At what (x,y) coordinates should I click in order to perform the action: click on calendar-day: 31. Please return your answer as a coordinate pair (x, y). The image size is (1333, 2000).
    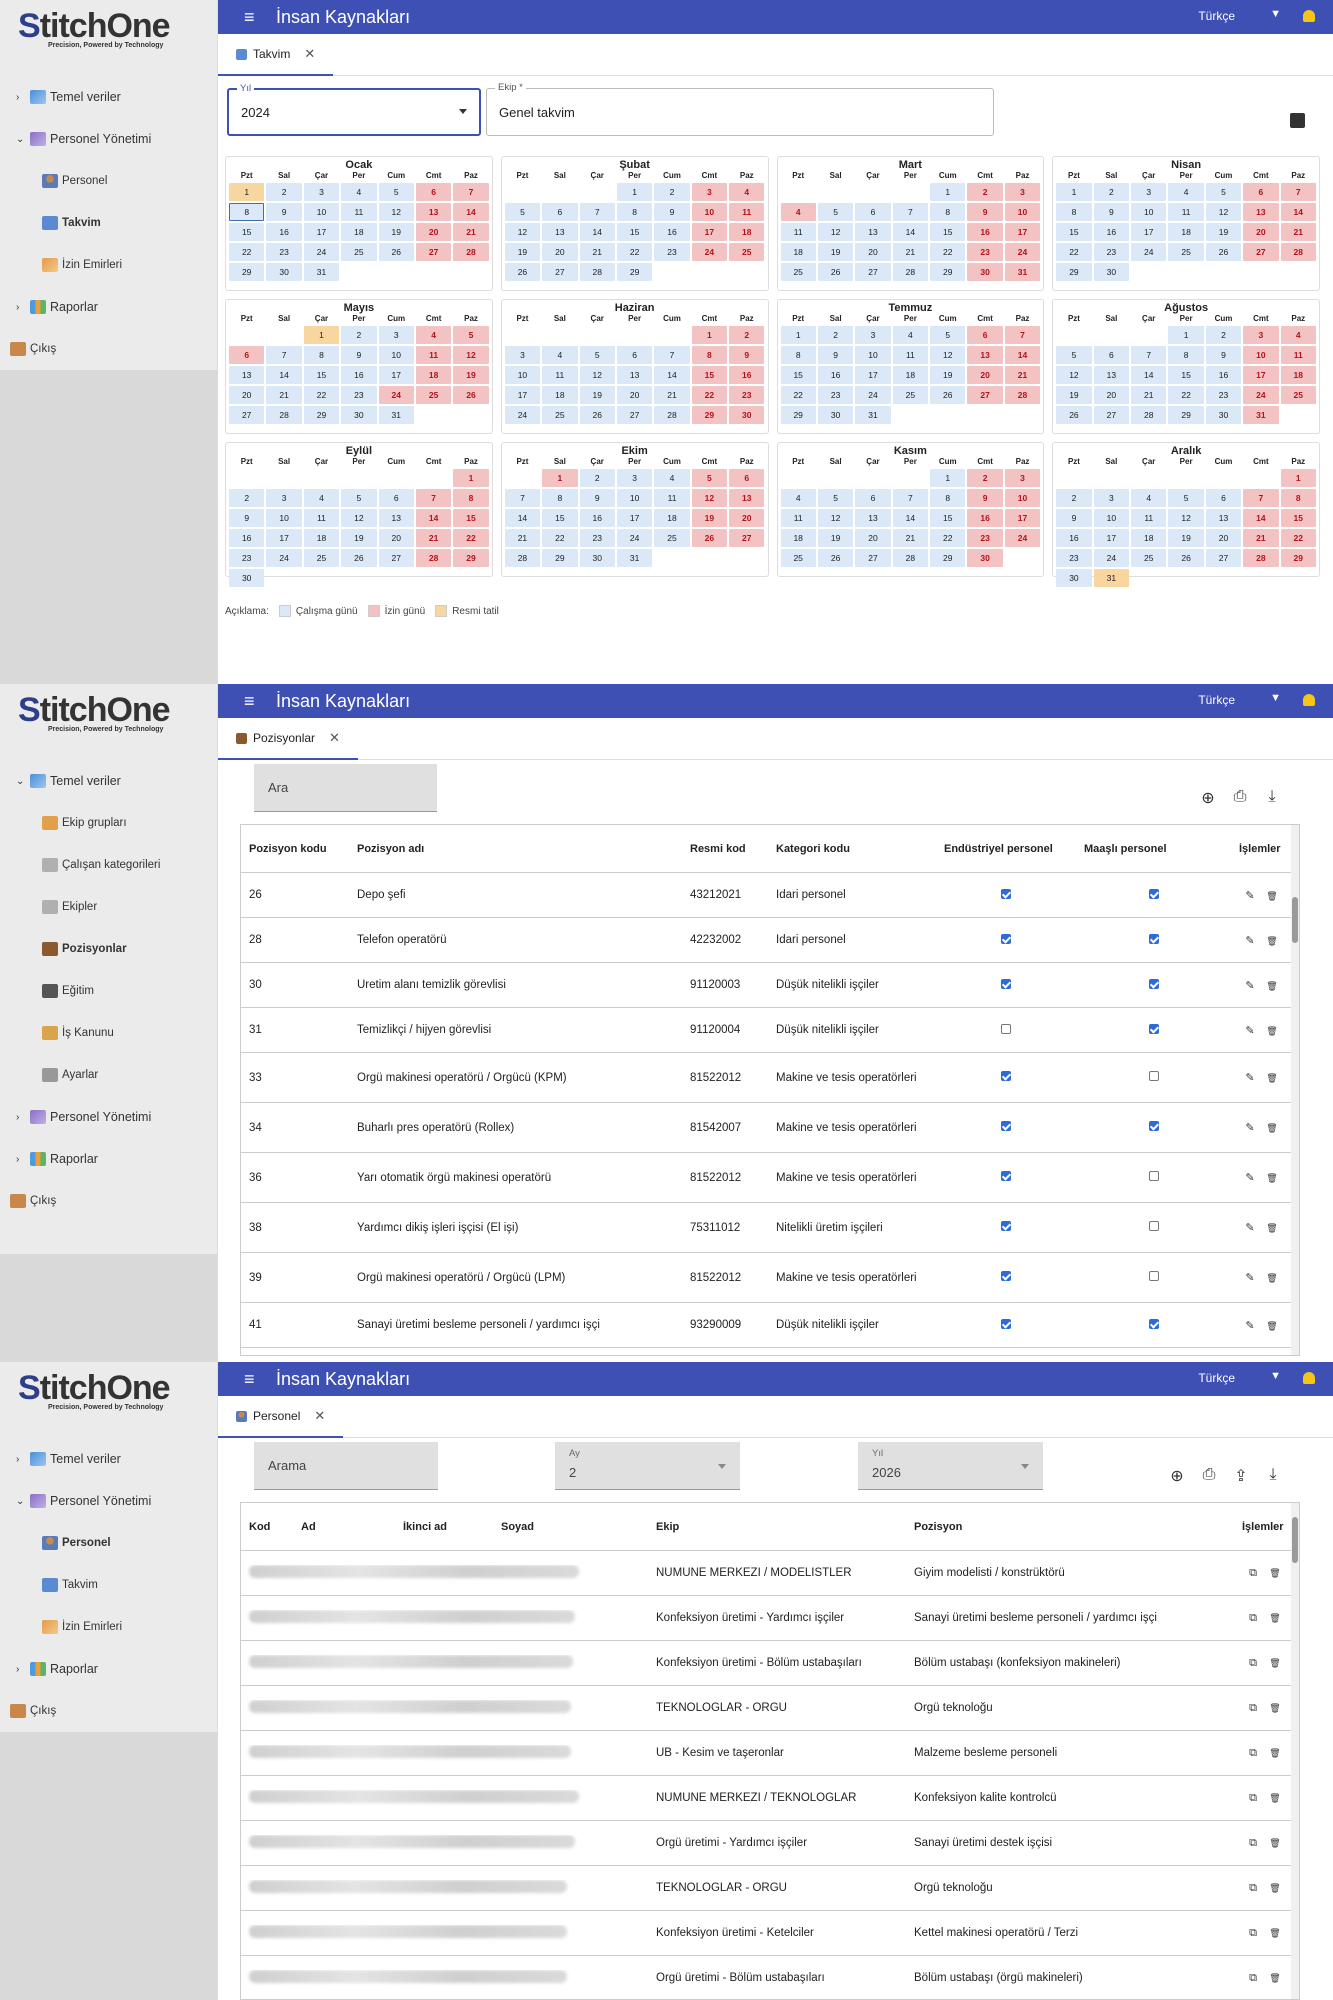
    Looking at the image, I should click on (1022, 272).